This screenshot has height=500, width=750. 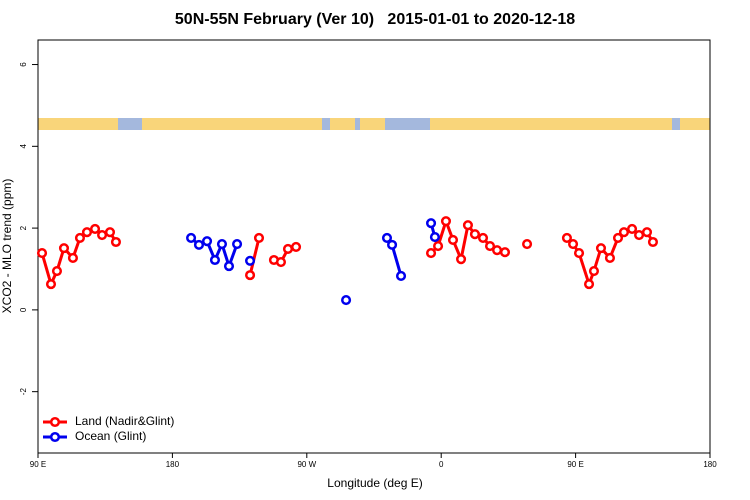 What do you see at coordinates (7, 246) in the screenshot?
I see `y-axis-label: XCO2 - MLO trend (ppm)` at bounding box center [7, 246].